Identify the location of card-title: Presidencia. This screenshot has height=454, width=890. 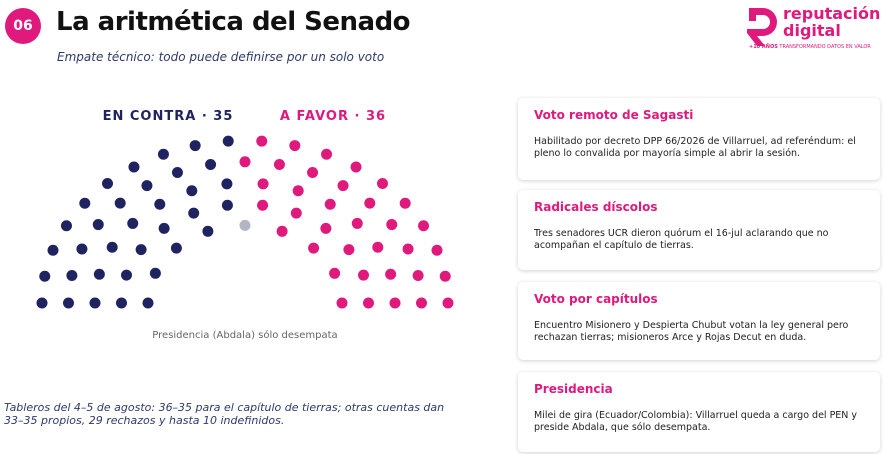
(573, 389).